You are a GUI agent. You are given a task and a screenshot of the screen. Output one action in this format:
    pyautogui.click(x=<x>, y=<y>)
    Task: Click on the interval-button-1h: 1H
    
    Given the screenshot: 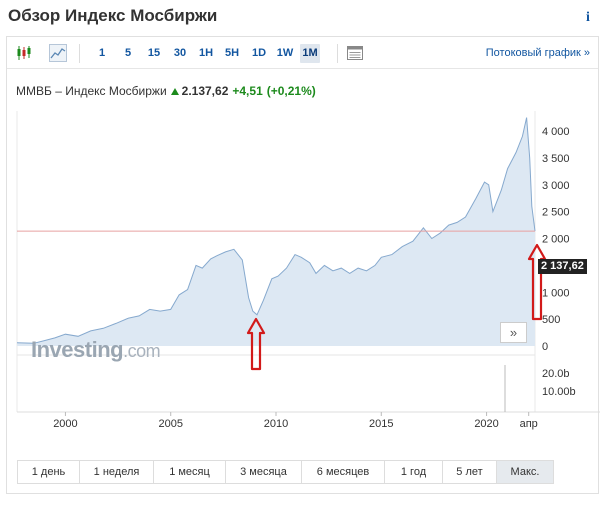 What is the action you would take?
    pyautogui.click(x=206, y=53)
    